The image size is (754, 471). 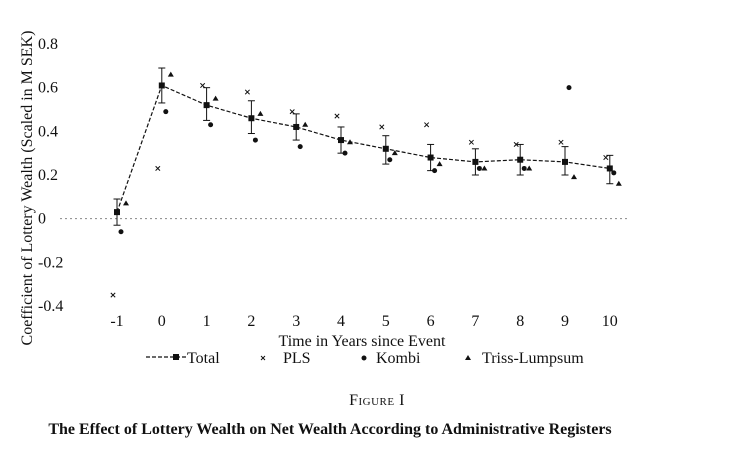 I want to click on x-tick-label: 0, so click(x=162, y=321).